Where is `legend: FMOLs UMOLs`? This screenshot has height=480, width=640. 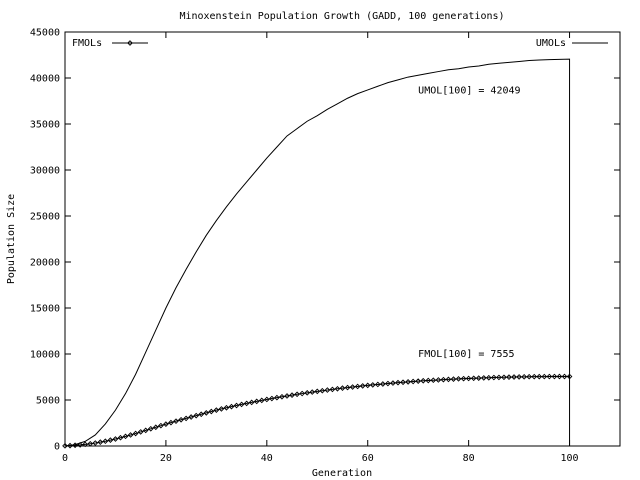 legend: FMOLs UMOLs is located at coordinates (340, 43).